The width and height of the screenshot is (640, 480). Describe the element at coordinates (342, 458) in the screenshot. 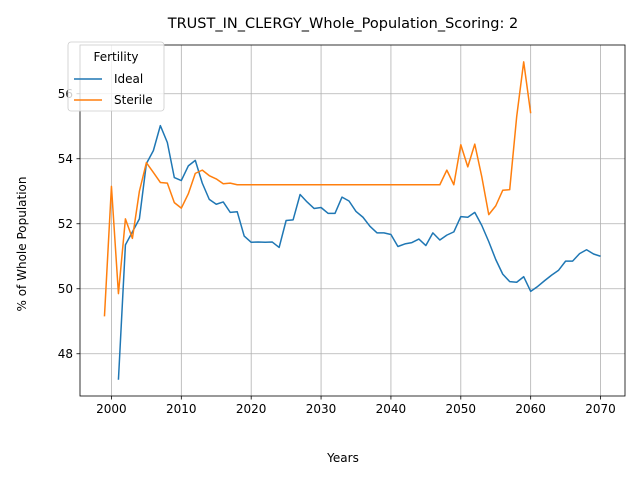

I see `x-axis-label: Years` at that location.